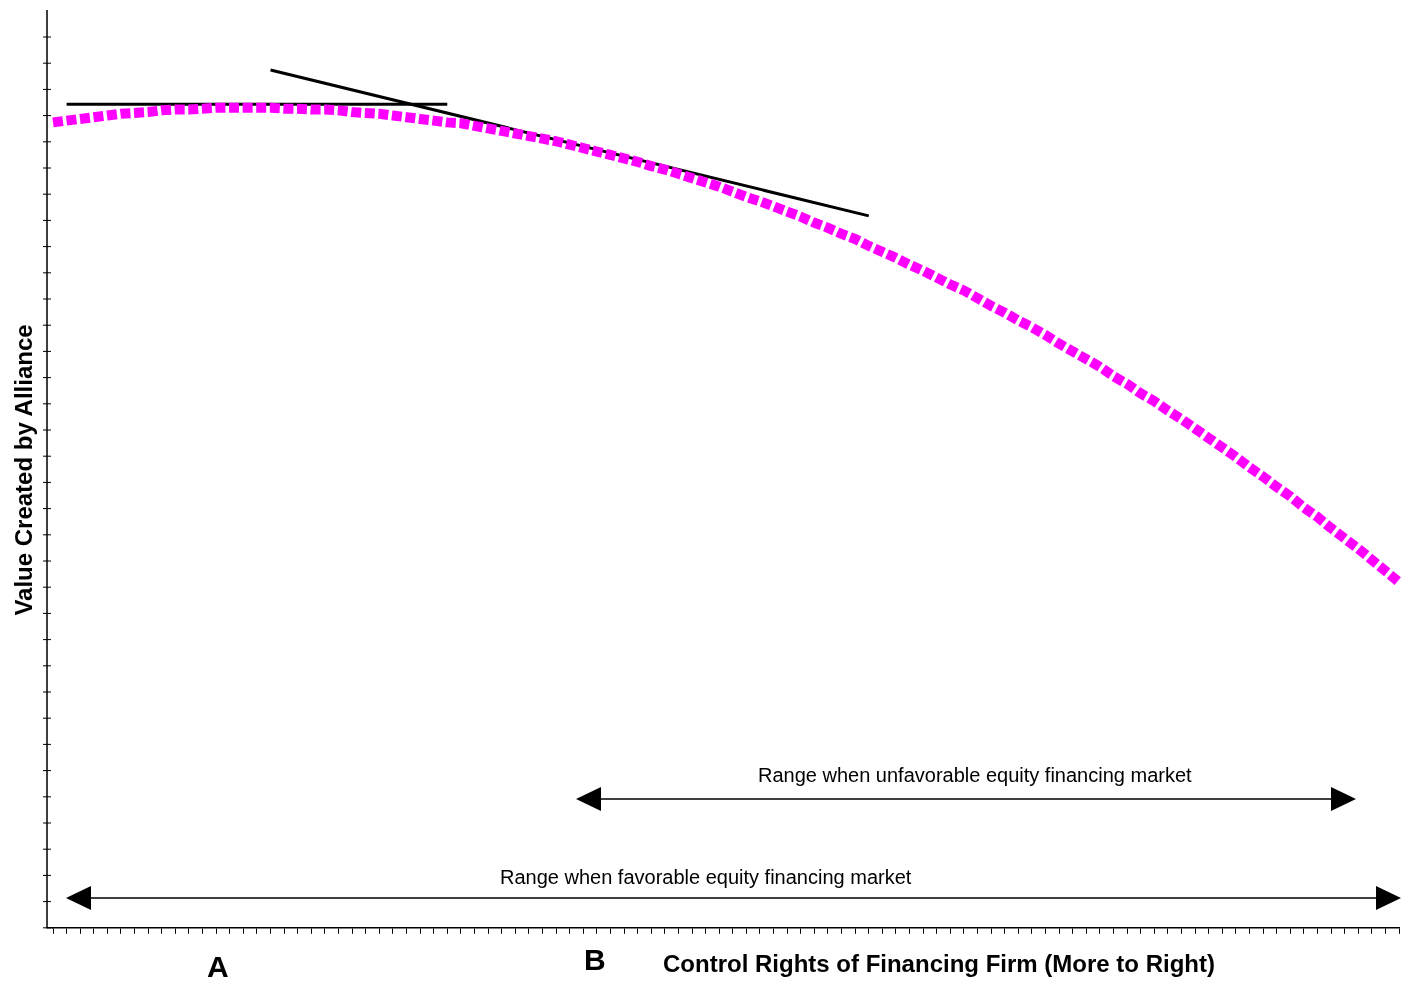 The image size is (1403, 983). Describe the element at coordinates (24, 470) in the screenshot. I see `y-axis-title: Value Created by Alliance` at that location.